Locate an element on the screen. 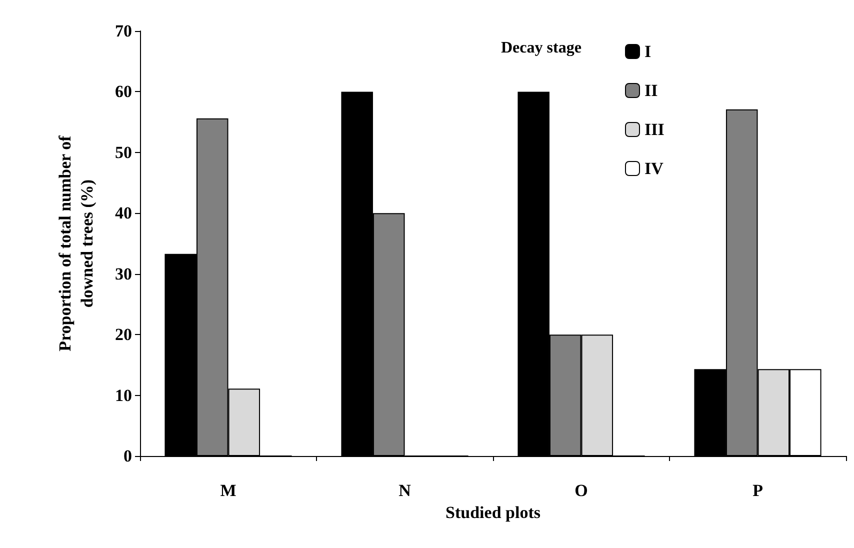 The height and width of the screenshot is (548, 854). legend-title: Decay stage is located at coordinates (541, 48).